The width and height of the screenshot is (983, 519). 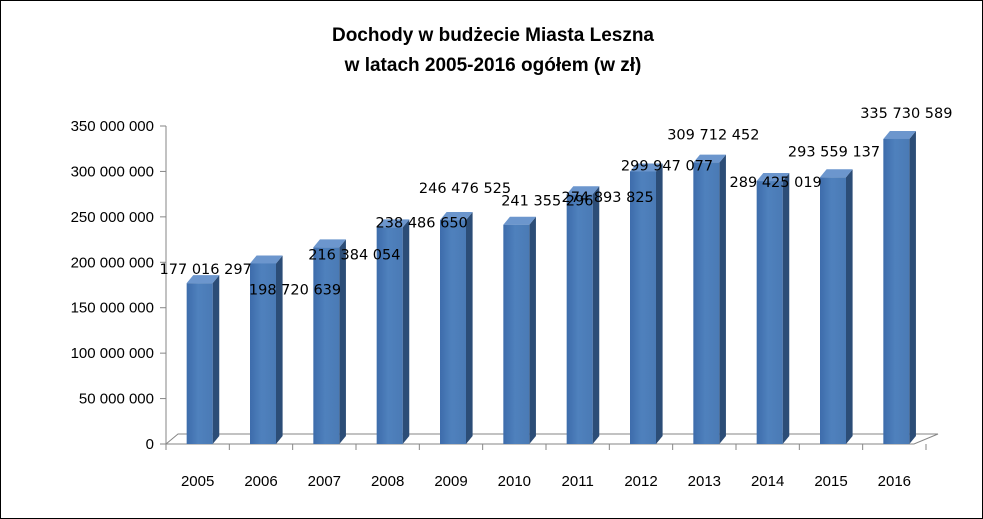 I want to click on x-tick-label: 2015, so click(x=830, y=481).